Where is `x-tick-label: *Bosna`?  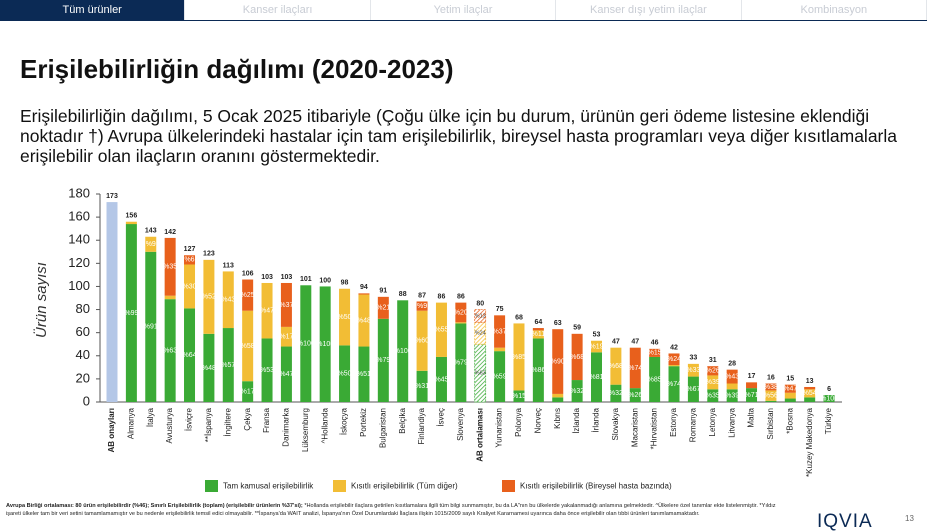
x-tick-label: *Bosna is located at coordinates (789, 420).